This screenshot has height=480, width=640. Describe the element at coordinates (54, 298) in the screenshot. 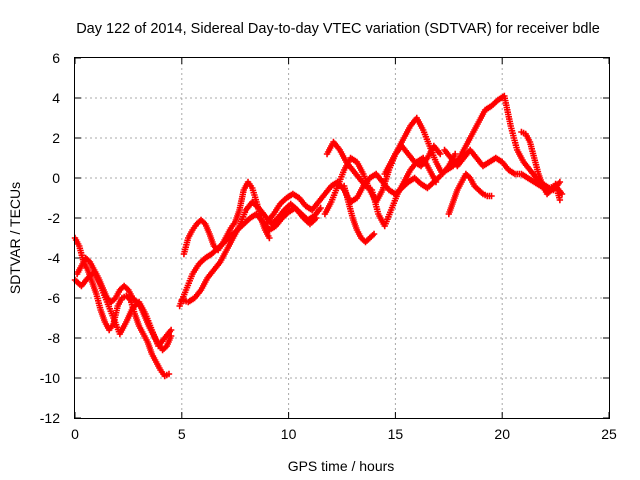

I see `y-tick-label: -6` at that location.